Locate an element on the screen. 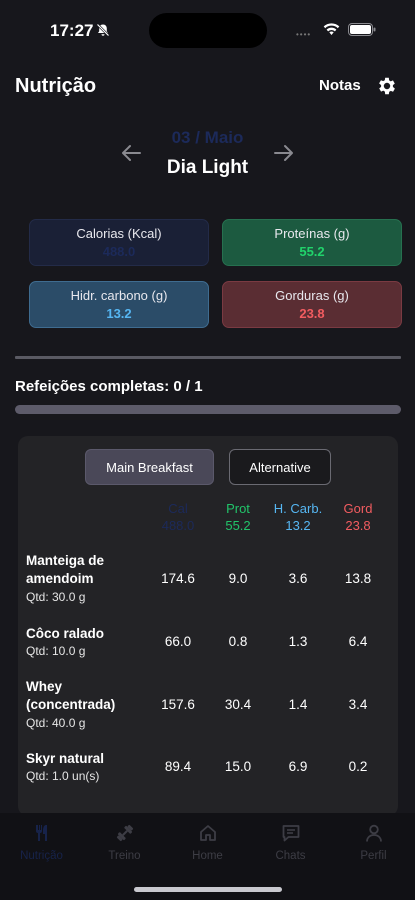 This screenshot has width=415, height=900. battery-icon is located at coordinates (362, 29).